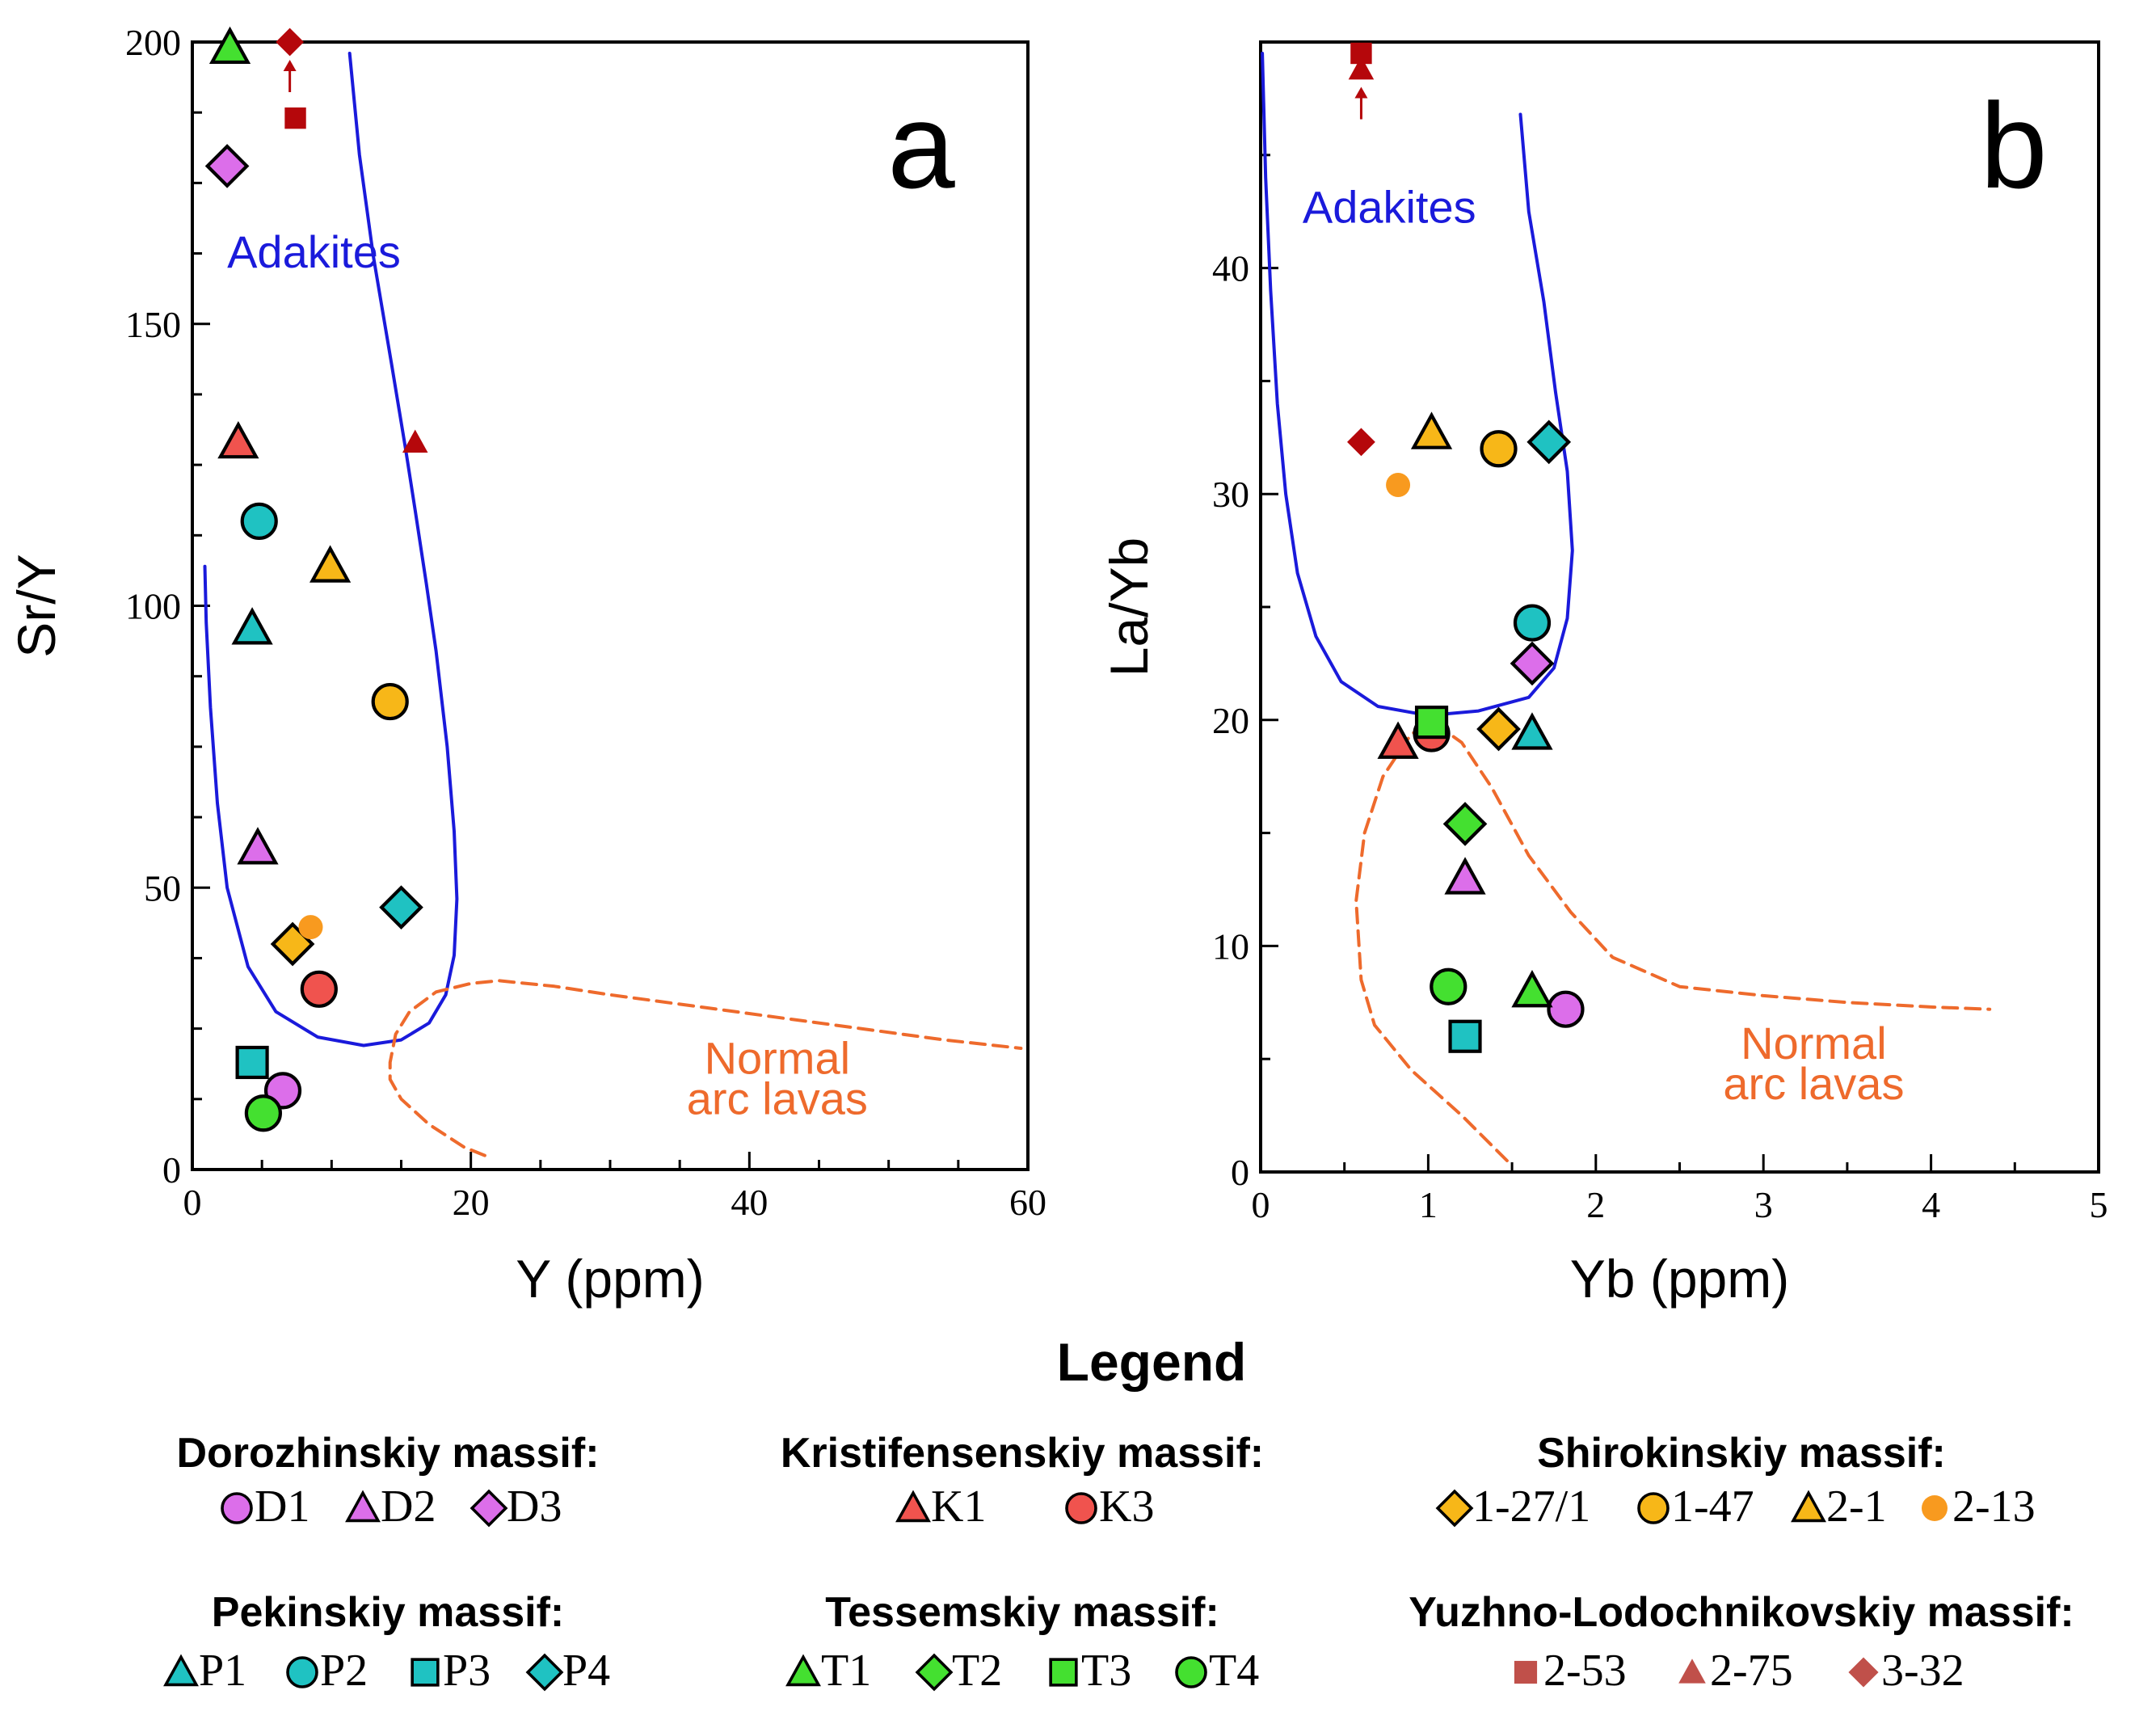  I want to click on legend-group-title: Kristifensenskiy massif:, so click(1022, 1453).